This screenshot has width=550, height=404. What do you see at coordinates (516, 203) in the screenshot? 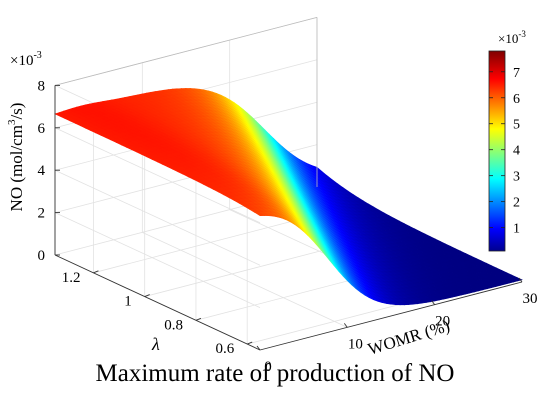
I see `colorbar-tick-label: 2` at bounding box center [516, 203].